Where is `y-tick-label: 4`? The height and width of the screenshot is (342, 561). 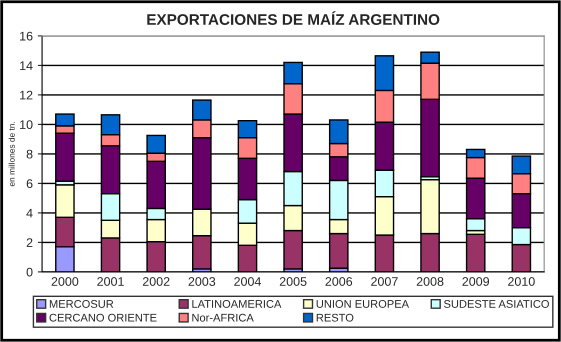 y-tick-label: 4 is located at coordinates (29, 213).